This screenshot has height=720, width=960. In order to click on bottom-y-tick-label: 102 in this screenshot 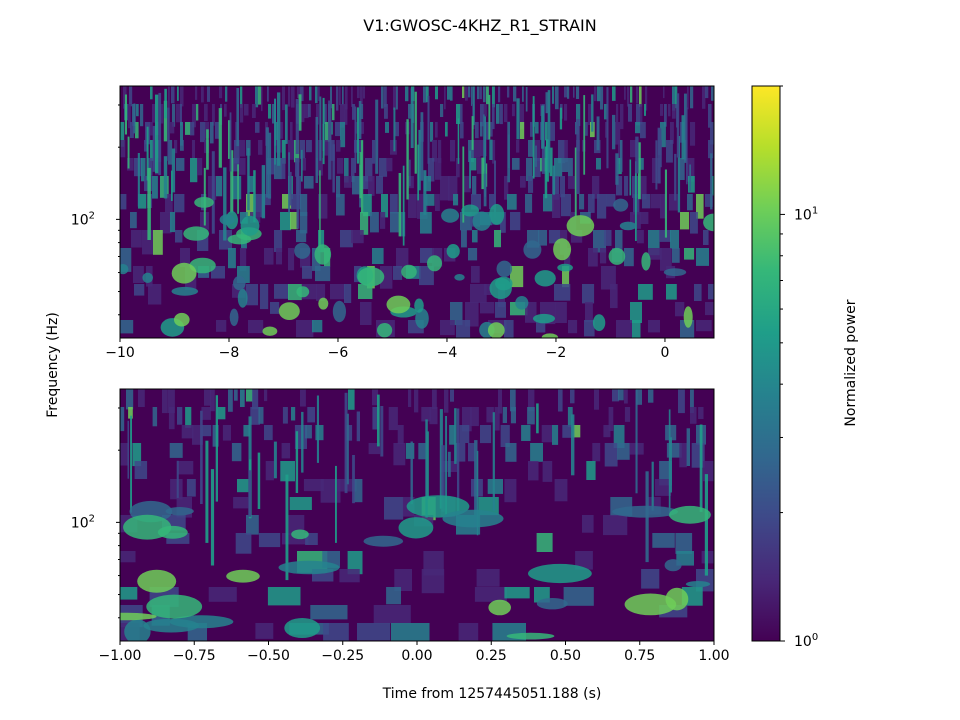, I will do `click(83, 522)`.